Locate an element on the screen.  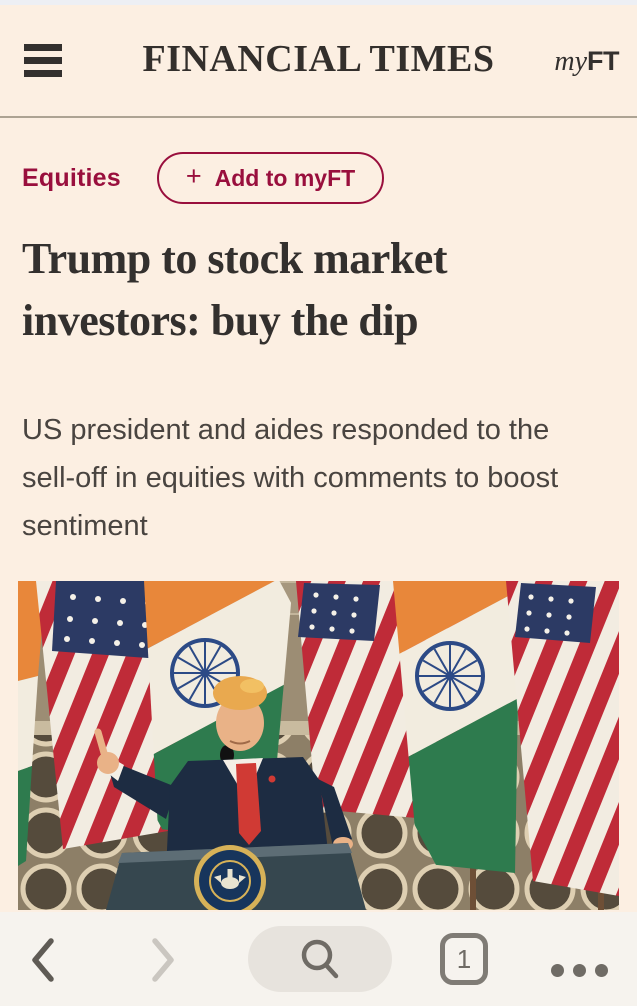
add-to-myft-button: + Add to myFT is located at coordinates (270, 178).